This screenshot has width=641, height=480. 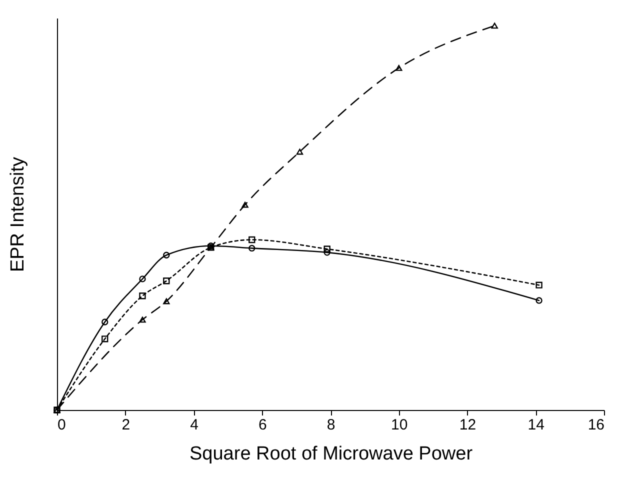 What do you see at coordinates (399, 425) in the screenshot?
I see `x-tick-label: 10` at bounding box center [399, 425].